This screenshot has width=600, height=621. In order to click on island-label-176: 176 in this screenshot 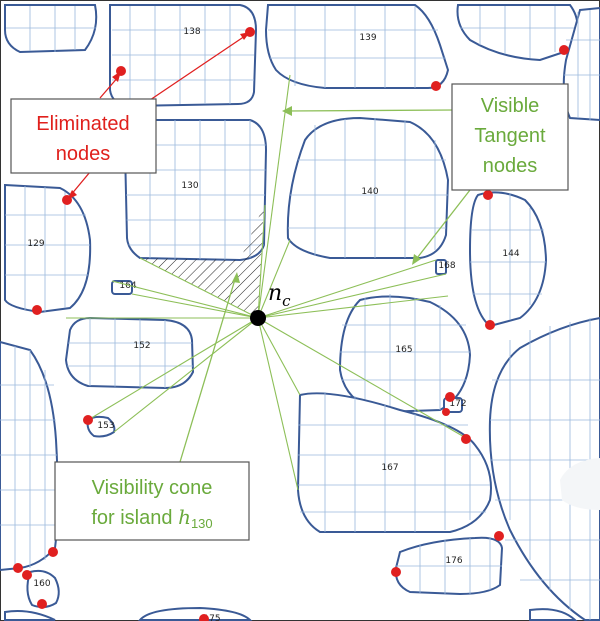, I will do `click(453, 561)`.